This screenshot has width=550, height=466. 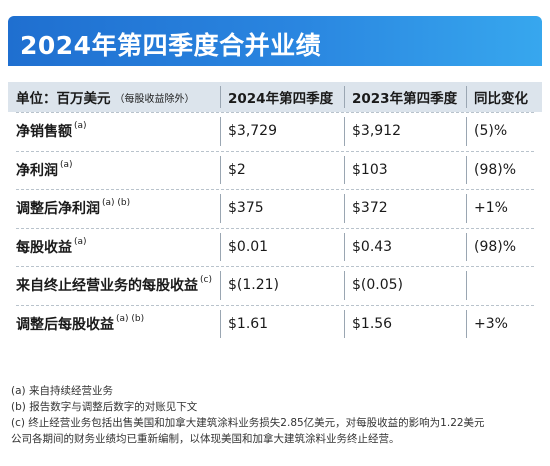 What do you see at coordinates (252, 131) in the screenshot?
I see `value-2024: $3,729` at bounding box center [252, 131].